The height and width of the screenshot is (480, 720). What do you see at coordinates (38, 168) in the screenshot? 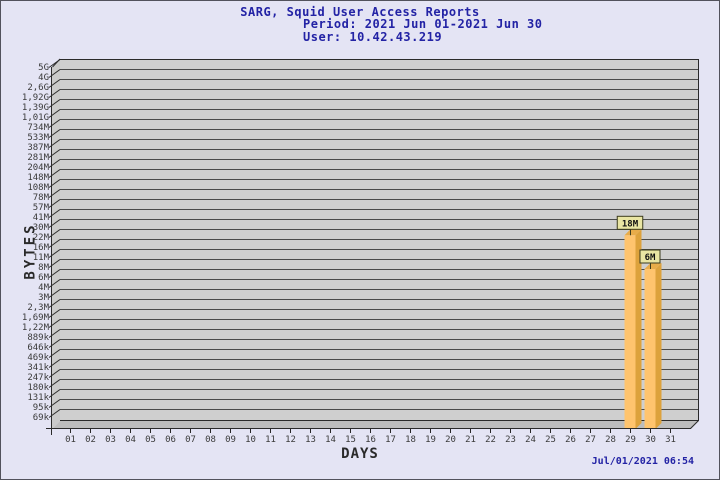
I see `y-tick-label: 204M` at bounding box center [38, 168].